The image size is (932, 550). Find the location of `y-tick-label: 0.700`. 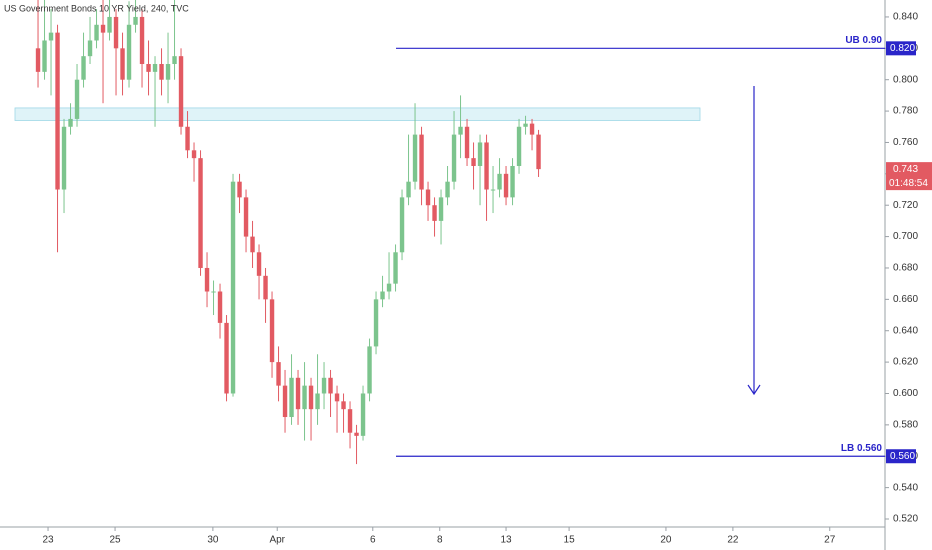

y-tick-label: 0.700 is located at coordinates (905, 236).